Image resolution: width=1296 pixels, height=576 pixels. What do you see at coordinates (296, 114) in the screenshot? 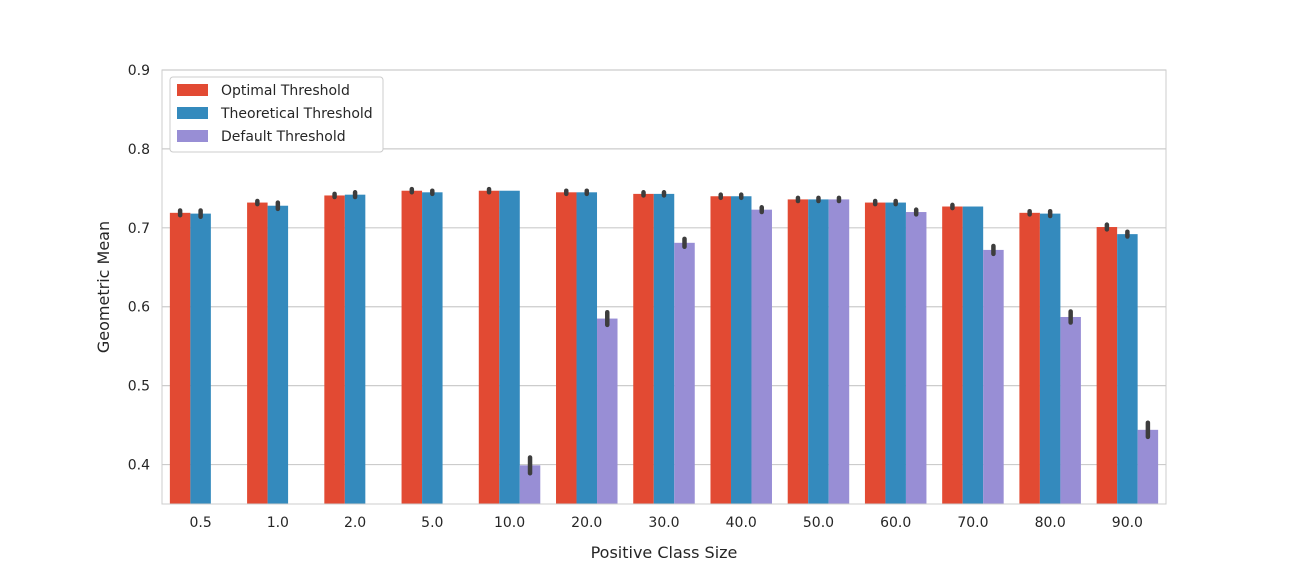
I see `legend-label: Theoretical Threshold` at bounding box center [296, 114].